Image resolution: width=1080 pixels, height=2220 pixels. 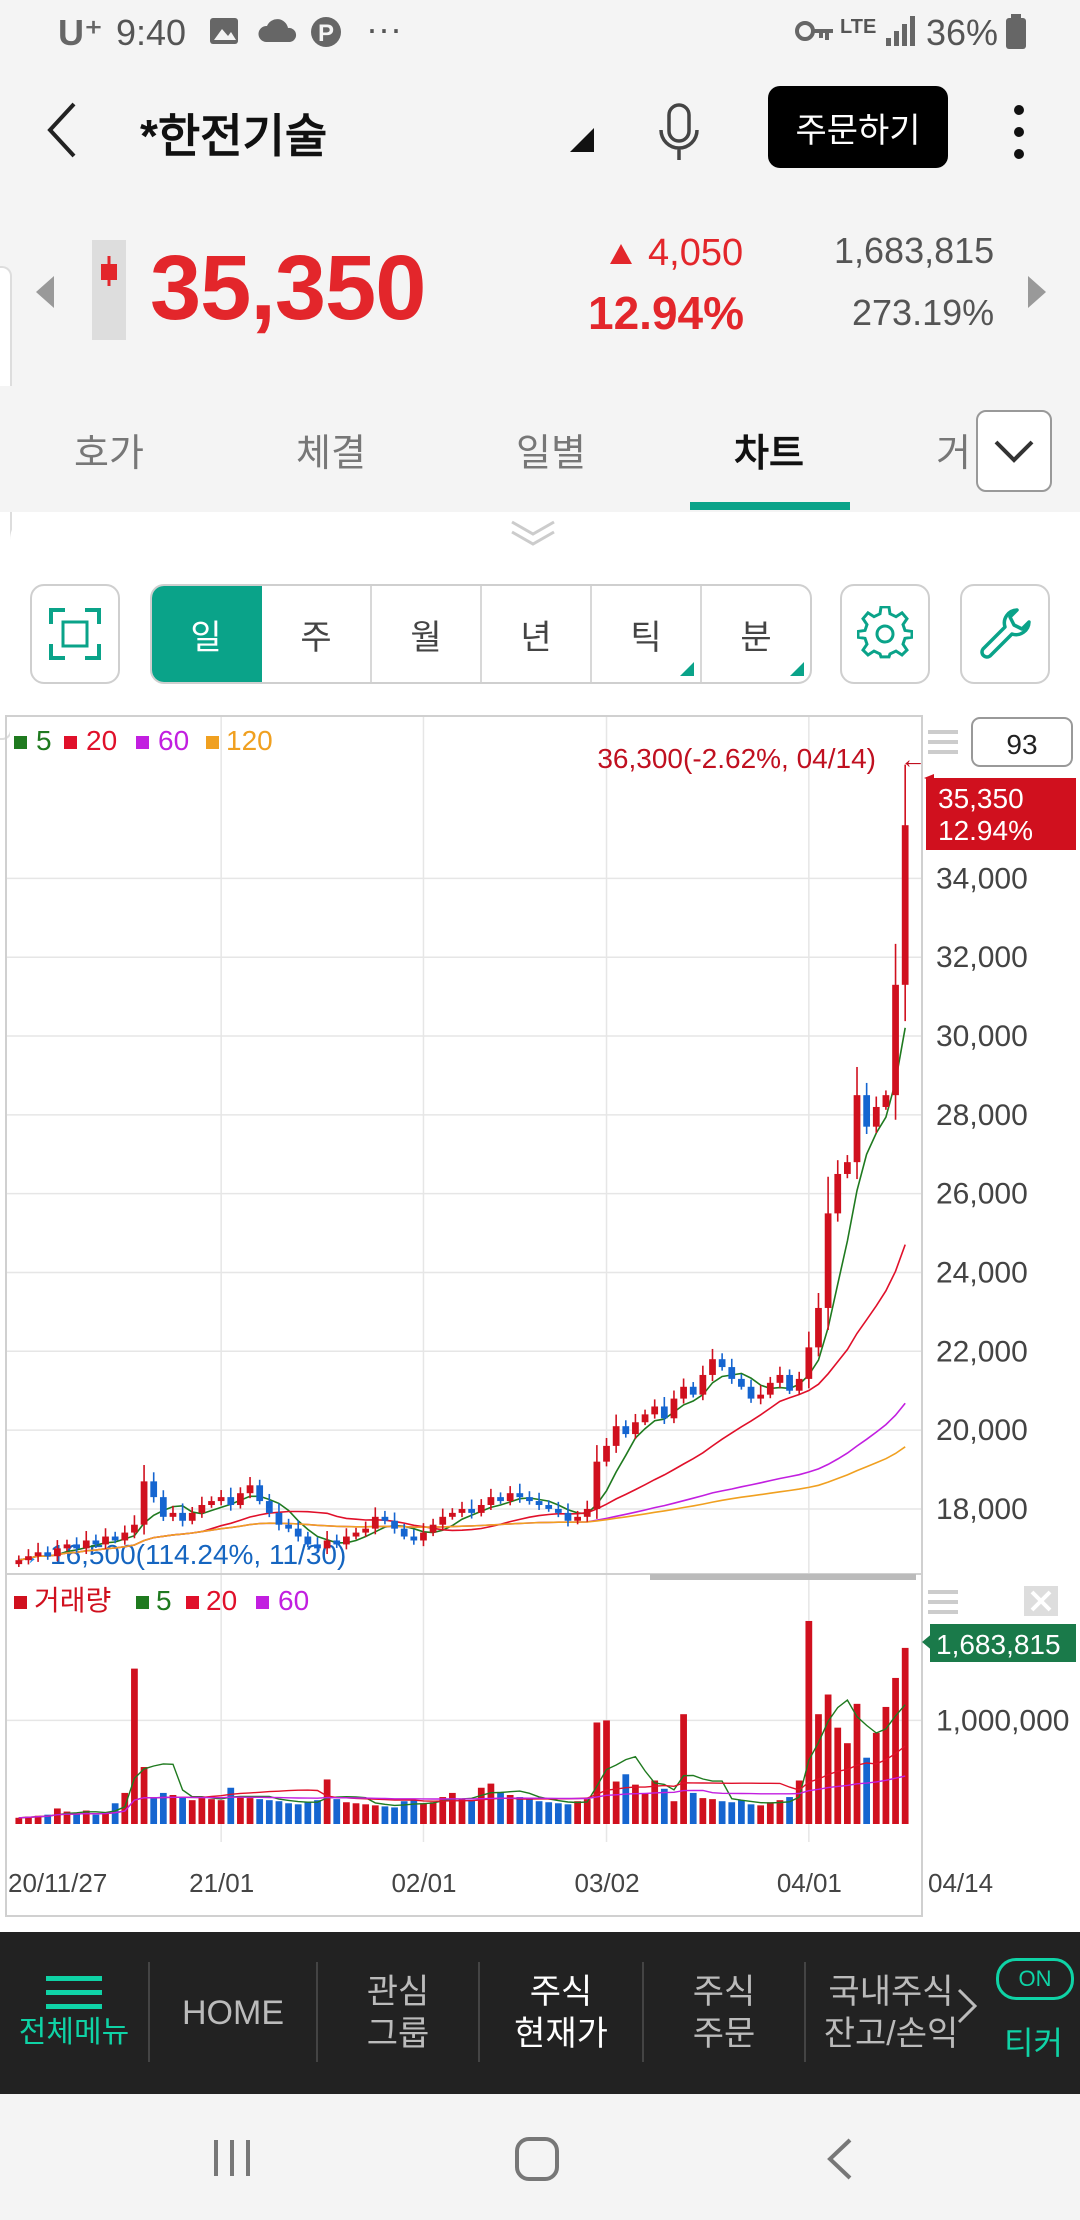 I want to click on submenu-corner-icon, so click(x=687, y=669).